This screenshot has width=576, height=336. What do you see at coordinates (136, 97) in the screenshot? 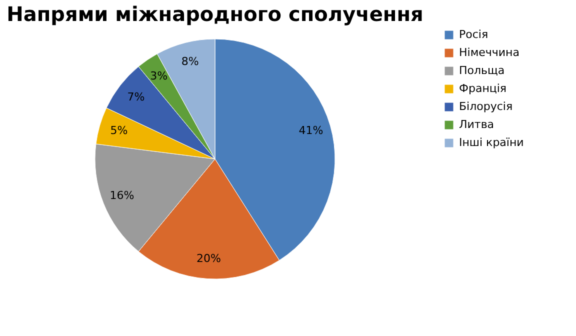
I see `data-label: 7%` at bounding box center [136, 97].